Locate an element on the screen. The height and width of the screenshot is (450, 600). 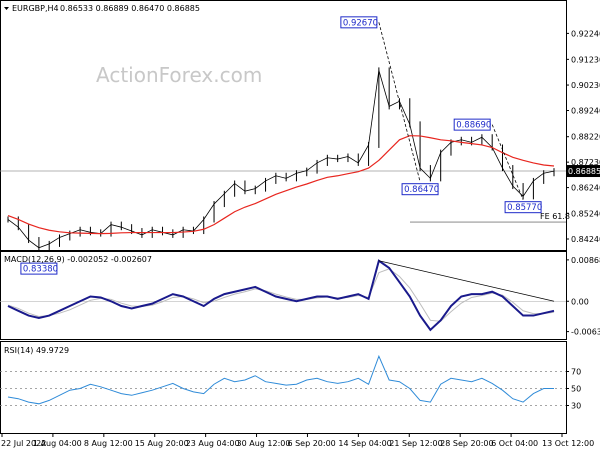
price-label: 0.92670 is located at coordinates (360, 23).